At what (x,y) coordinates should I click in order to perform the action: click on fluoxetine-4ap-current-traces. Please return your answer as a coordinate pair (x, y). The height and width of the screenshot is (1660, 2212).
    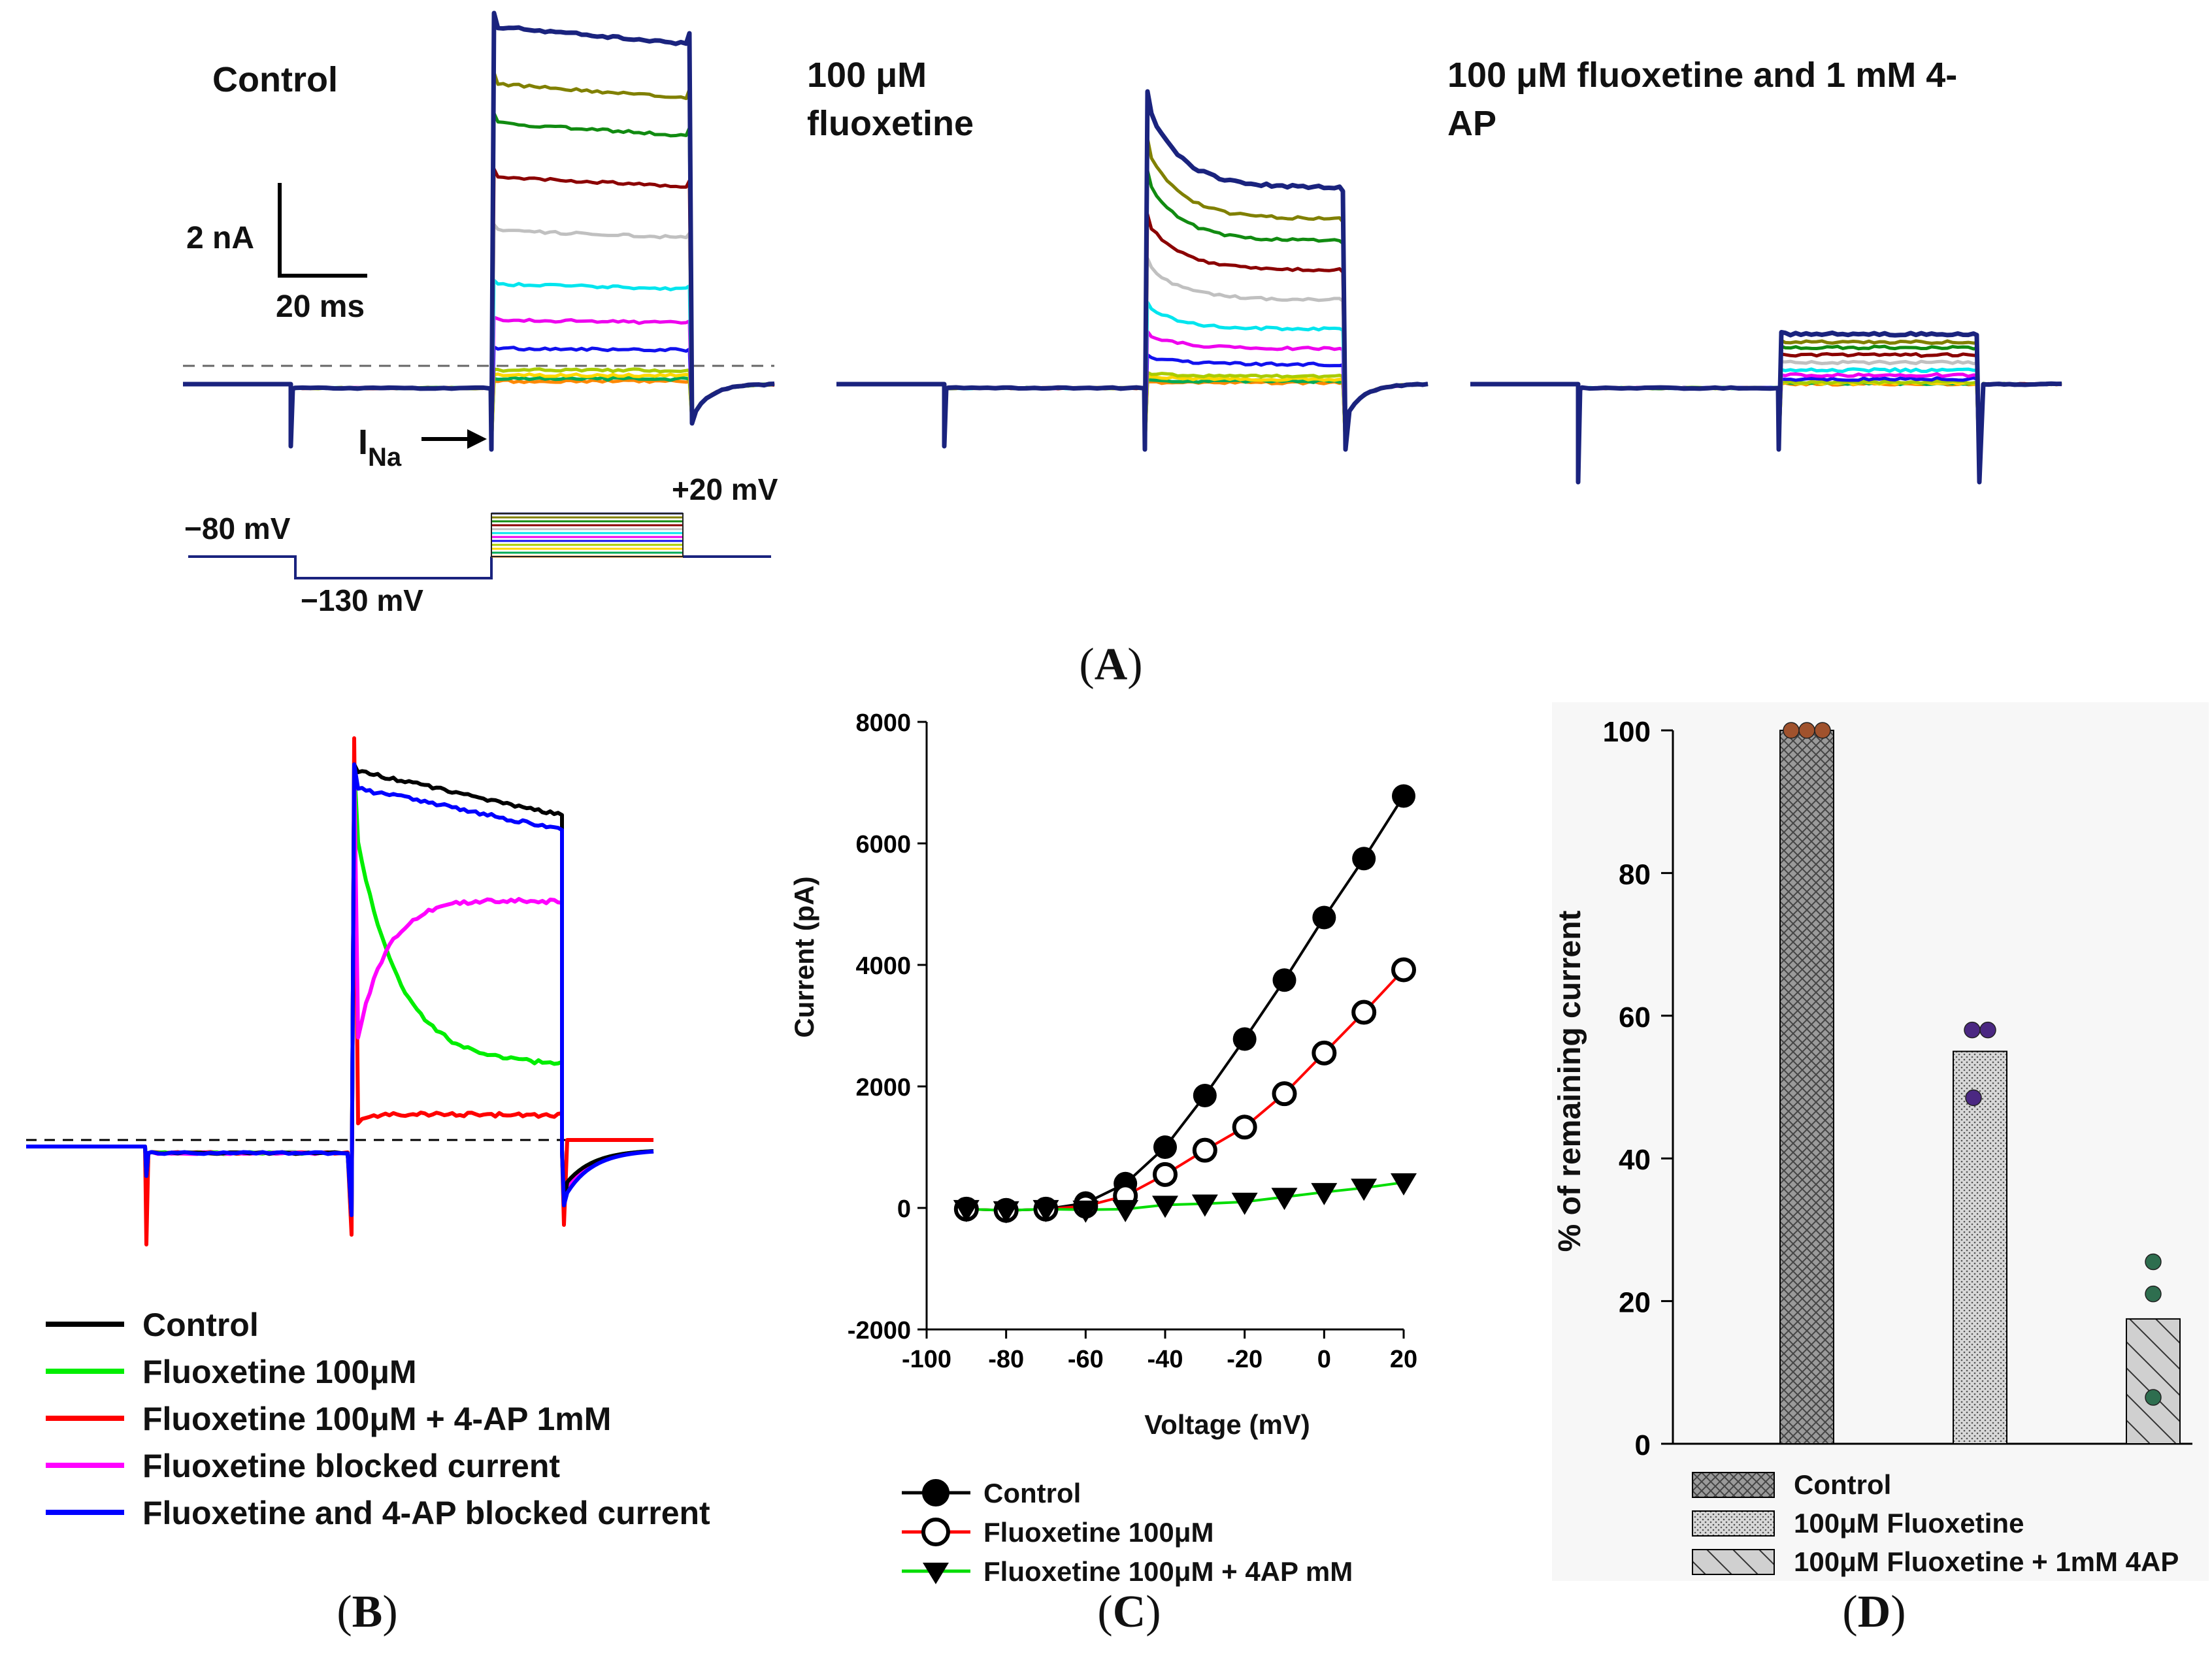
    Looking at the image, I should click on (1766, 407).